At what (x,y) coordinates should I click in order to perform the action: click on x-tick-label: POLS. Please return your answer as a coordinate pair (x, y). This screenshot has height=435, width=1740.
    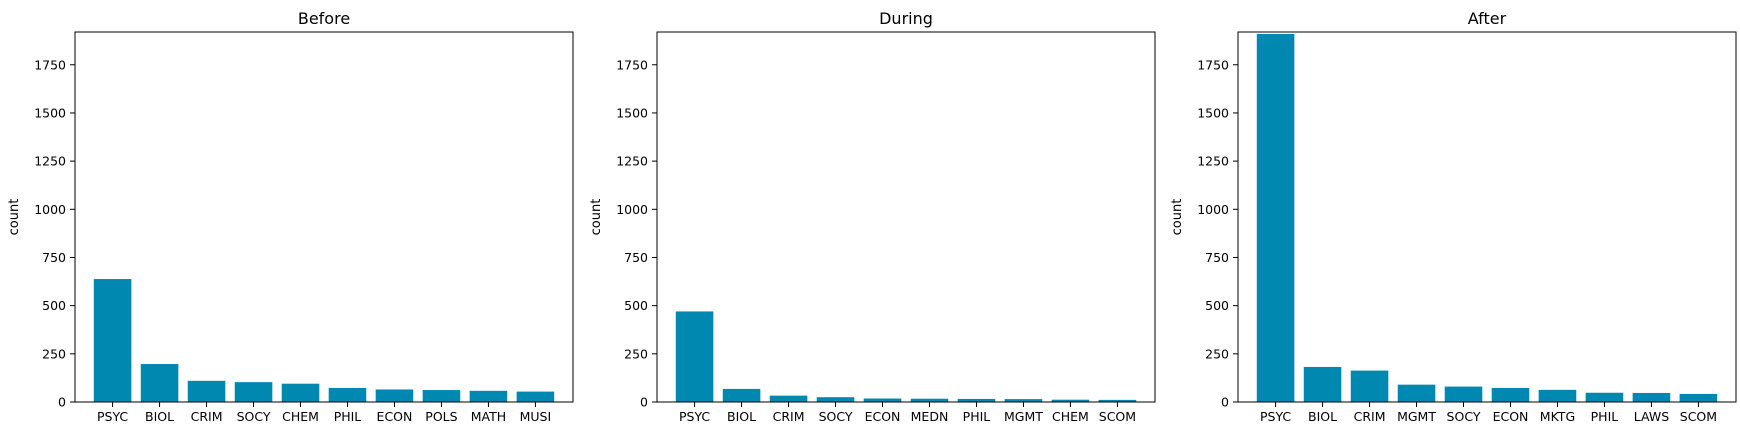
    Looking at the image, I should click on (441, 416).